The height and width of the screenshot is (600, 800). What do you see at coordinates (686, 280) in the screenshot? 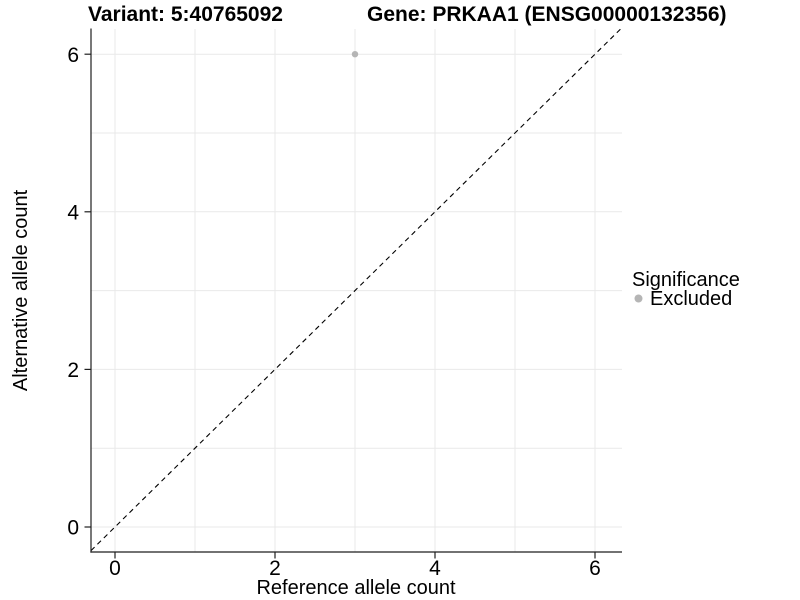
I see `legend-title: Significance` at bounding box center [686, 280].